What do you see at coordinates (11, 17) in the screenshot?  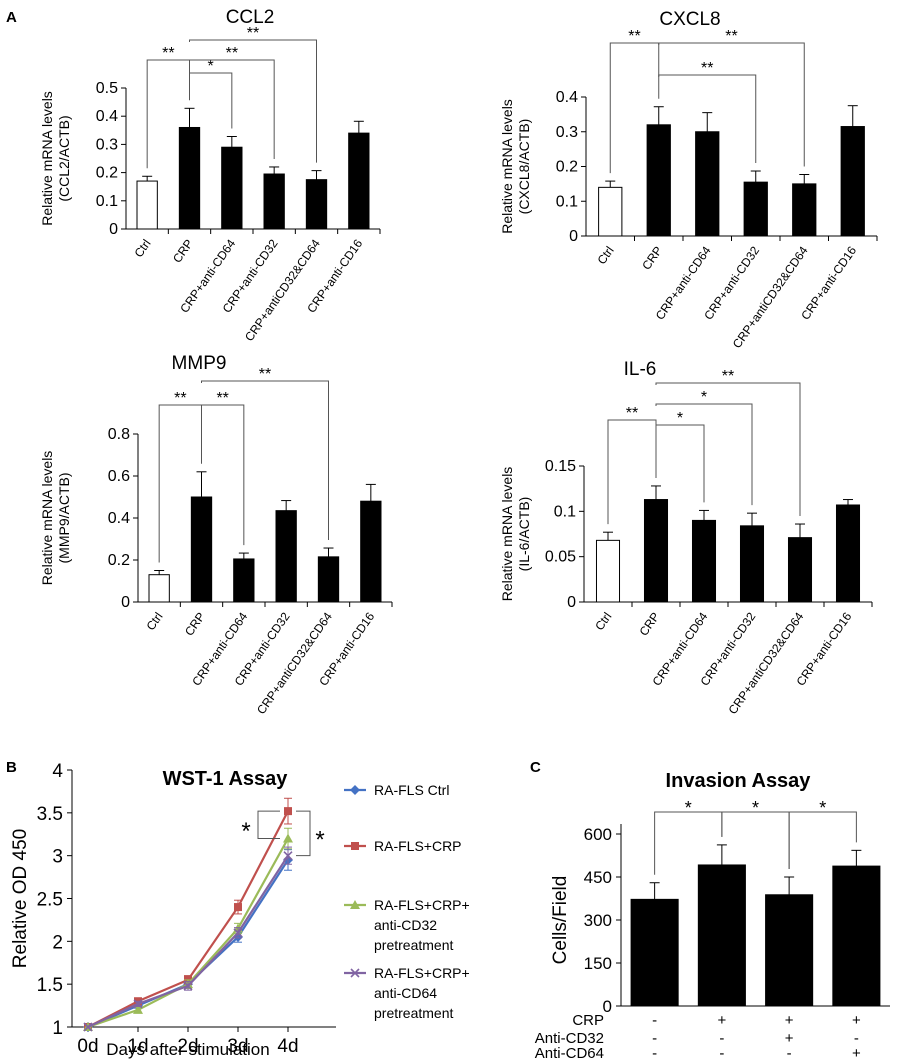 I see `panel-label-a: A` at bounding box center [11, 17].